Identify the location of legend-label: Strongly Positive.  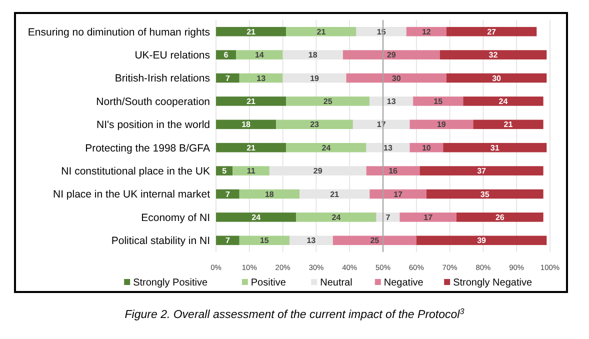
(170, 283).